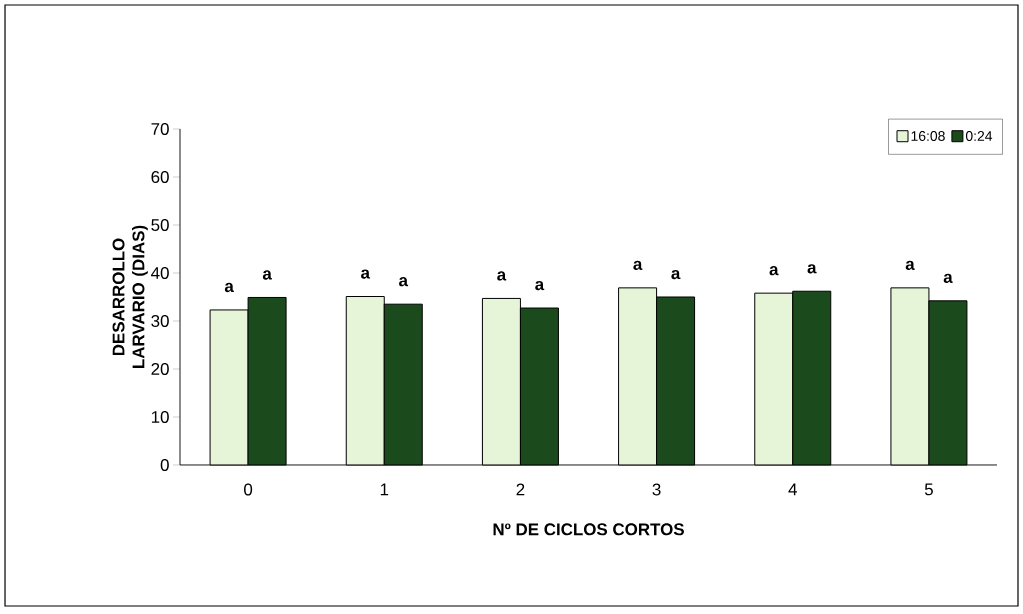  I want to click on y-tick-label: 30, so click(160, 320).